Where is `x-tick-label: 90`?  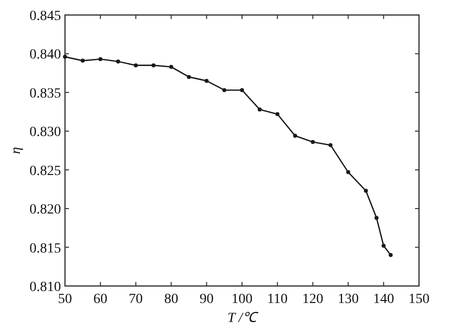 x-tick-label: 90 is located at coordinates (207, 299).